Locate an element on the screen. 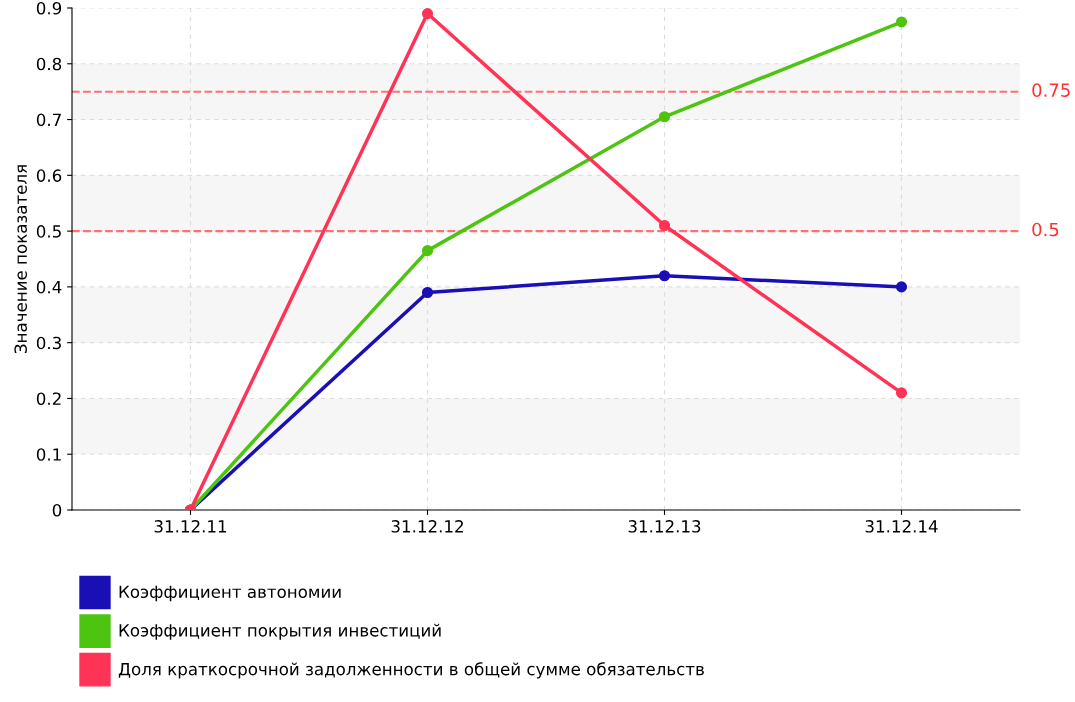  y-tick-label: 0 is located at coordinates (57, 510).